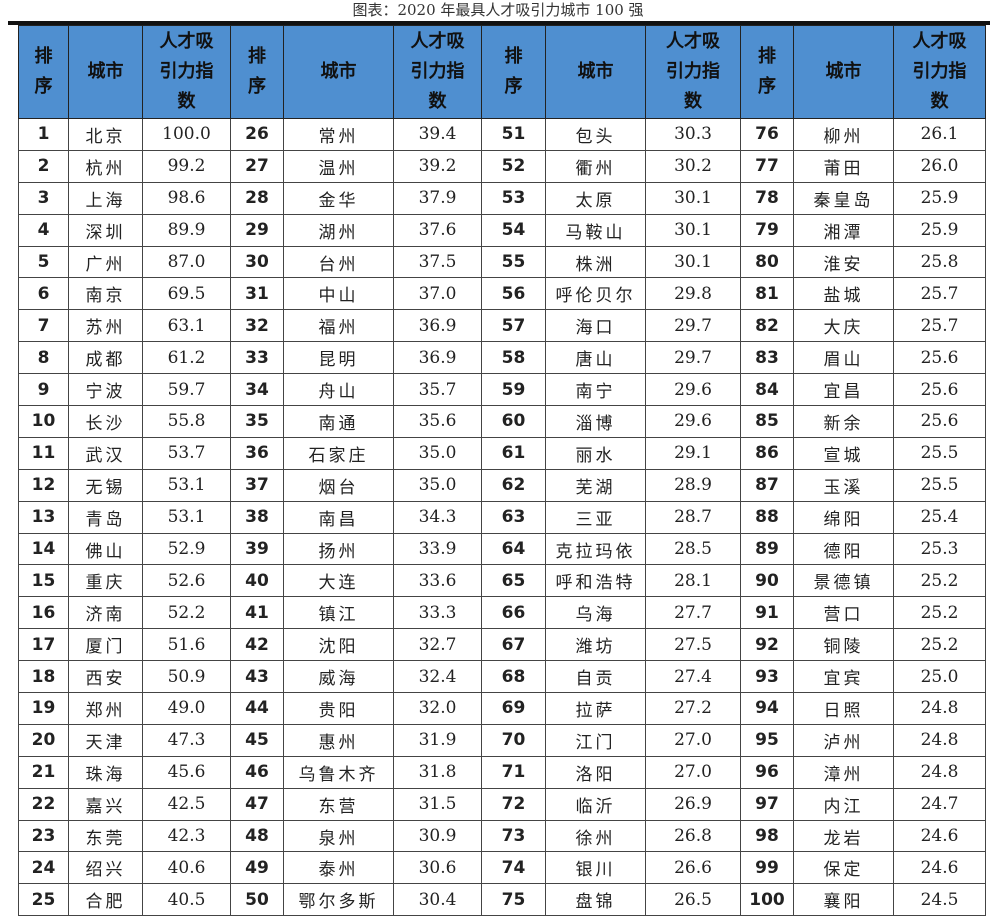 The width and height of the screenshot is (996, 916). I want to click on city-cell: 呼和浩特, so click(595, 581).